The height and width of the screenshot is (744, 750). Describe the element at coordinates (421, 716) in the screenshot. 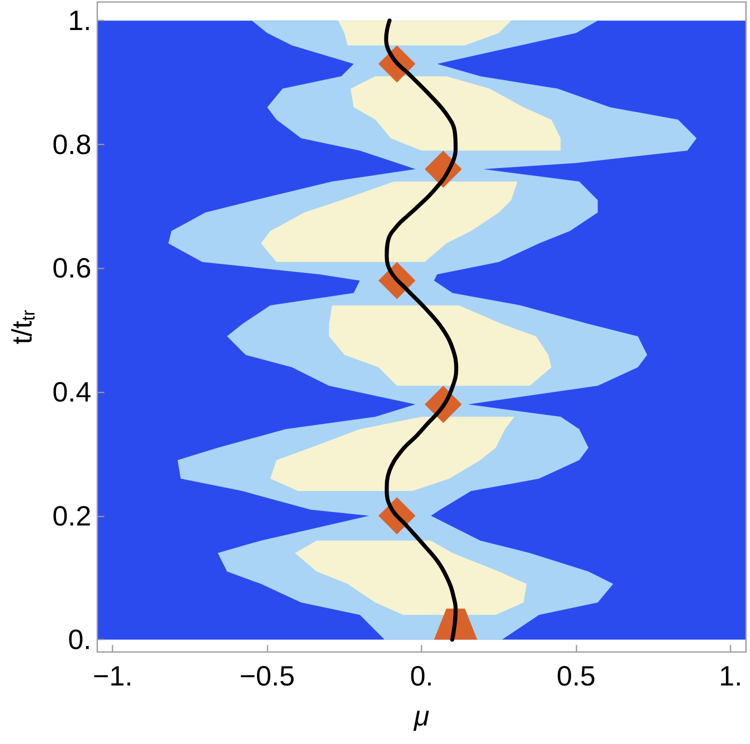

I see `x-axis-title: μ` at that location.